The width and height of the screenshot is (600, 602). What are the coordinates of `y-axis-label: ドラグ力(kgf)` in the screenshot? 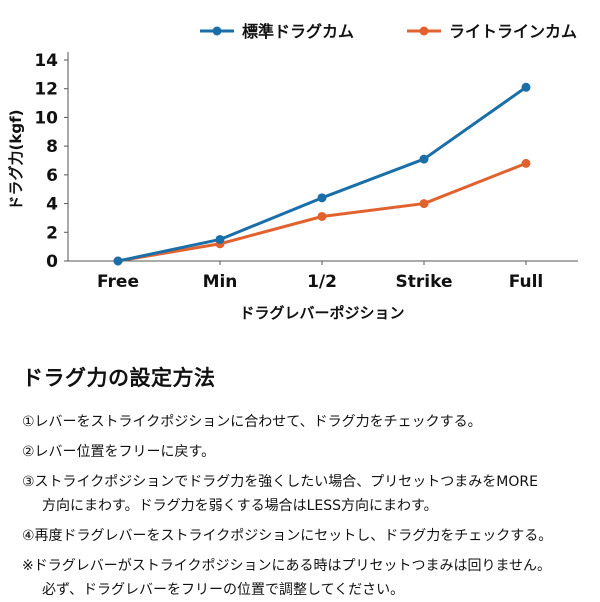 It's located at (16, 160).